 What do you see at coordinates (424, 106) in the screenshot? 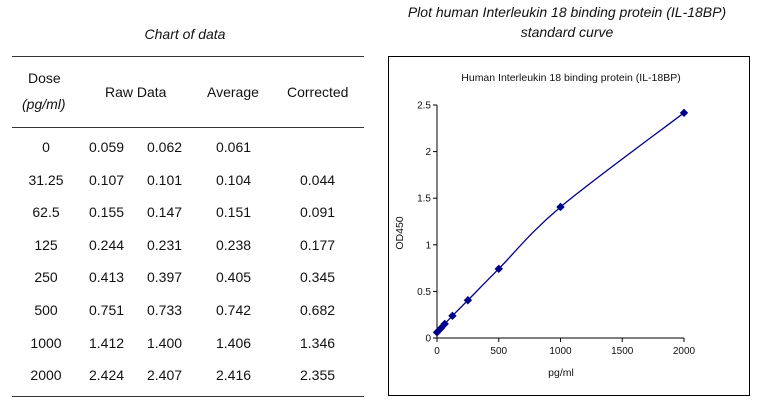
I see `y-tick-label: 2.5` at bounding box center [424, 106].